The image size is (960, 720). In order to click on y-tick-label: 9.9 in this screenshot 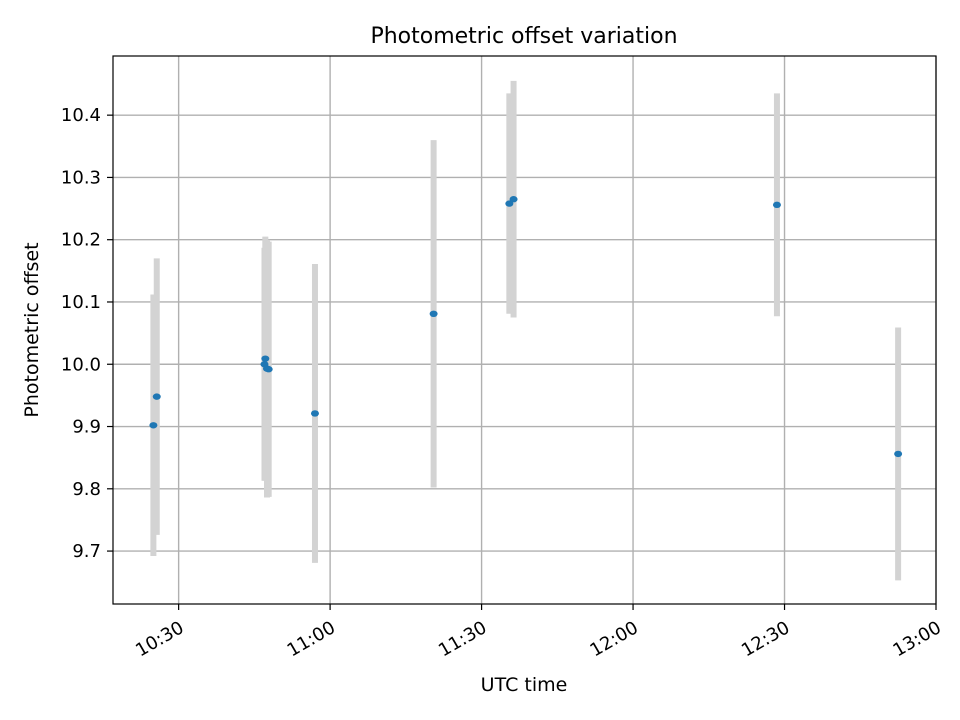, I will do `click(86, 427)`.